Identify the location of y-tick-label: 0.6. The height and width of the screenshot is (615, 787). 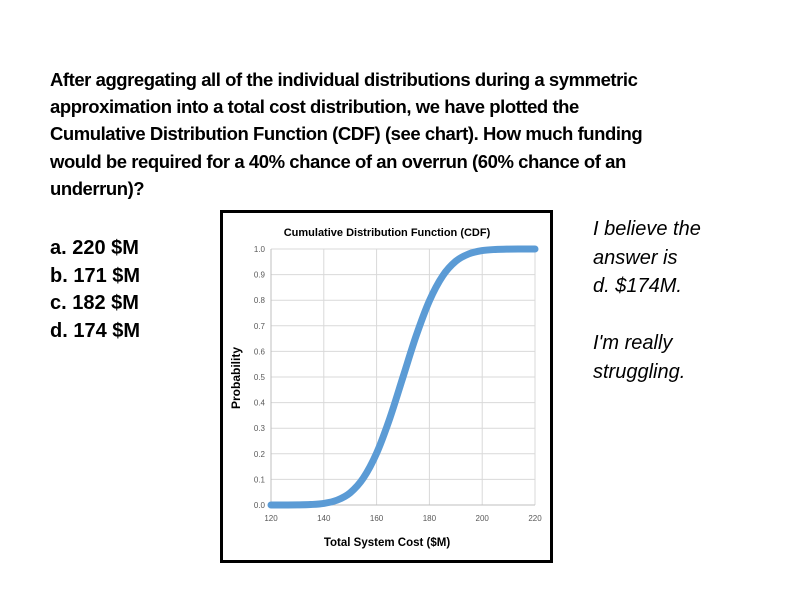
(260, 351).